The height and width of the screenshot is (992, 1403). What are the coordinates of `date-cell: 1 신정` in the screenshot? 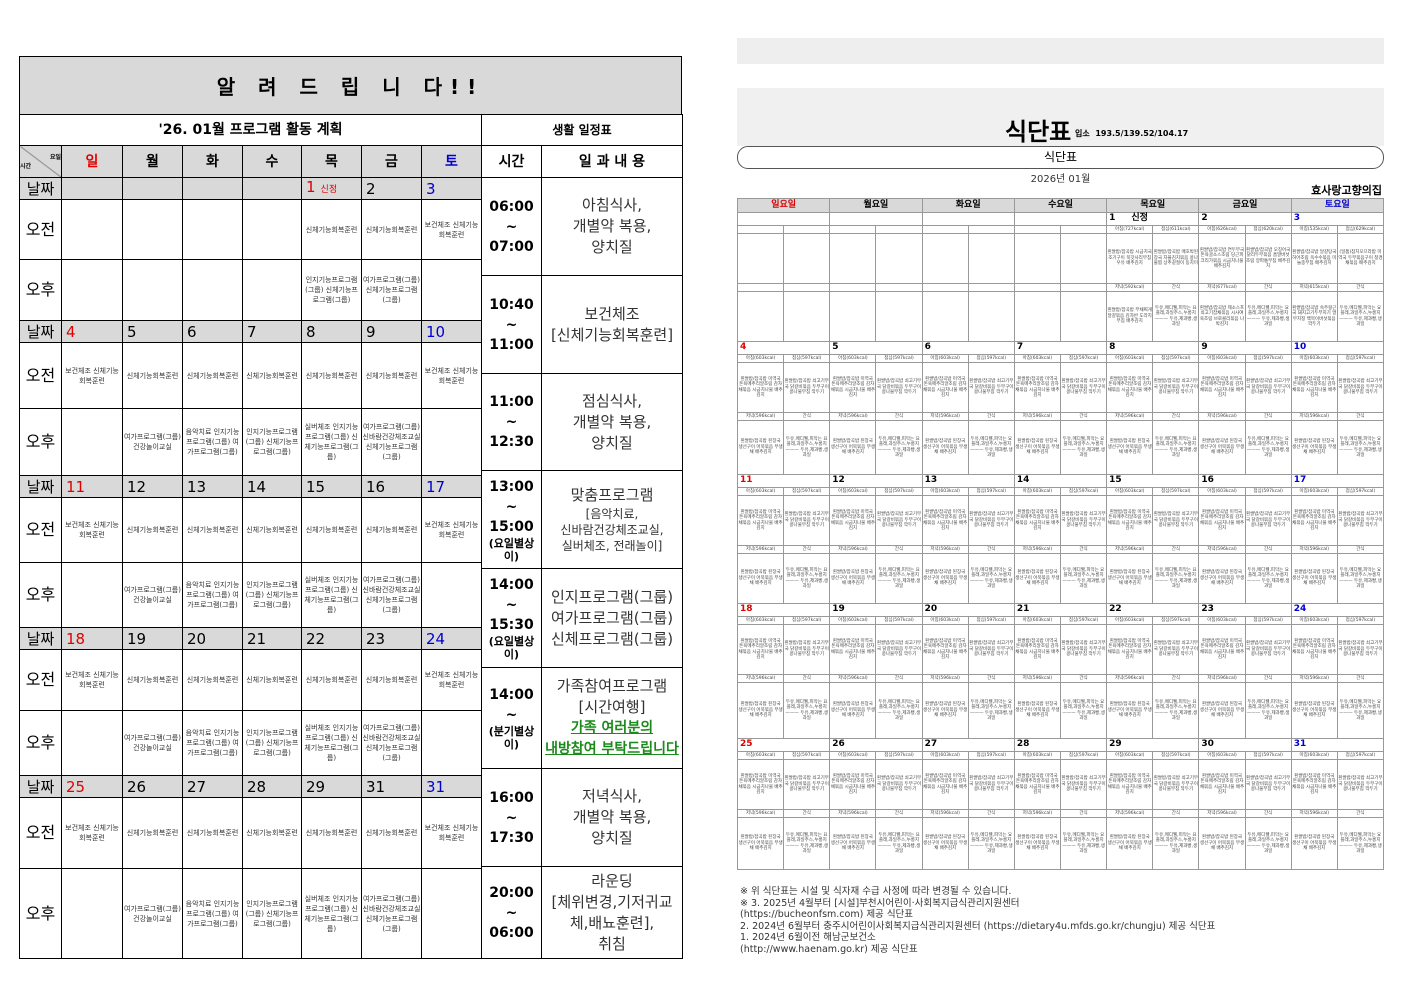 It's located at (1153, 219).